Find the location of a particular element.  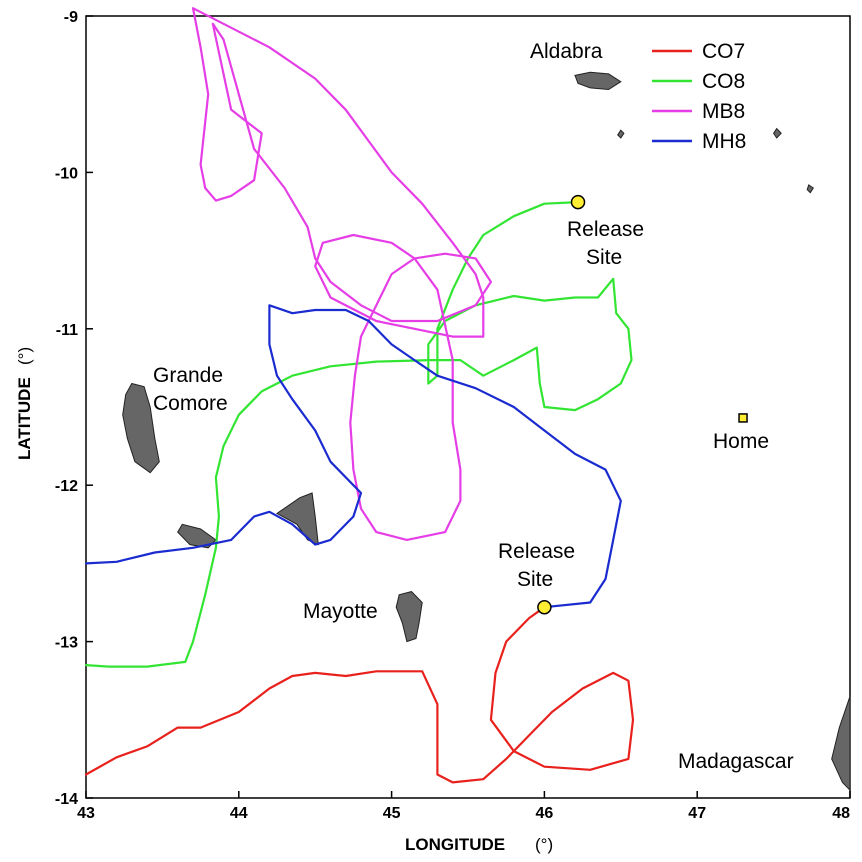

legend-label-mb8: MB8 is located at coordinates (723, 111).